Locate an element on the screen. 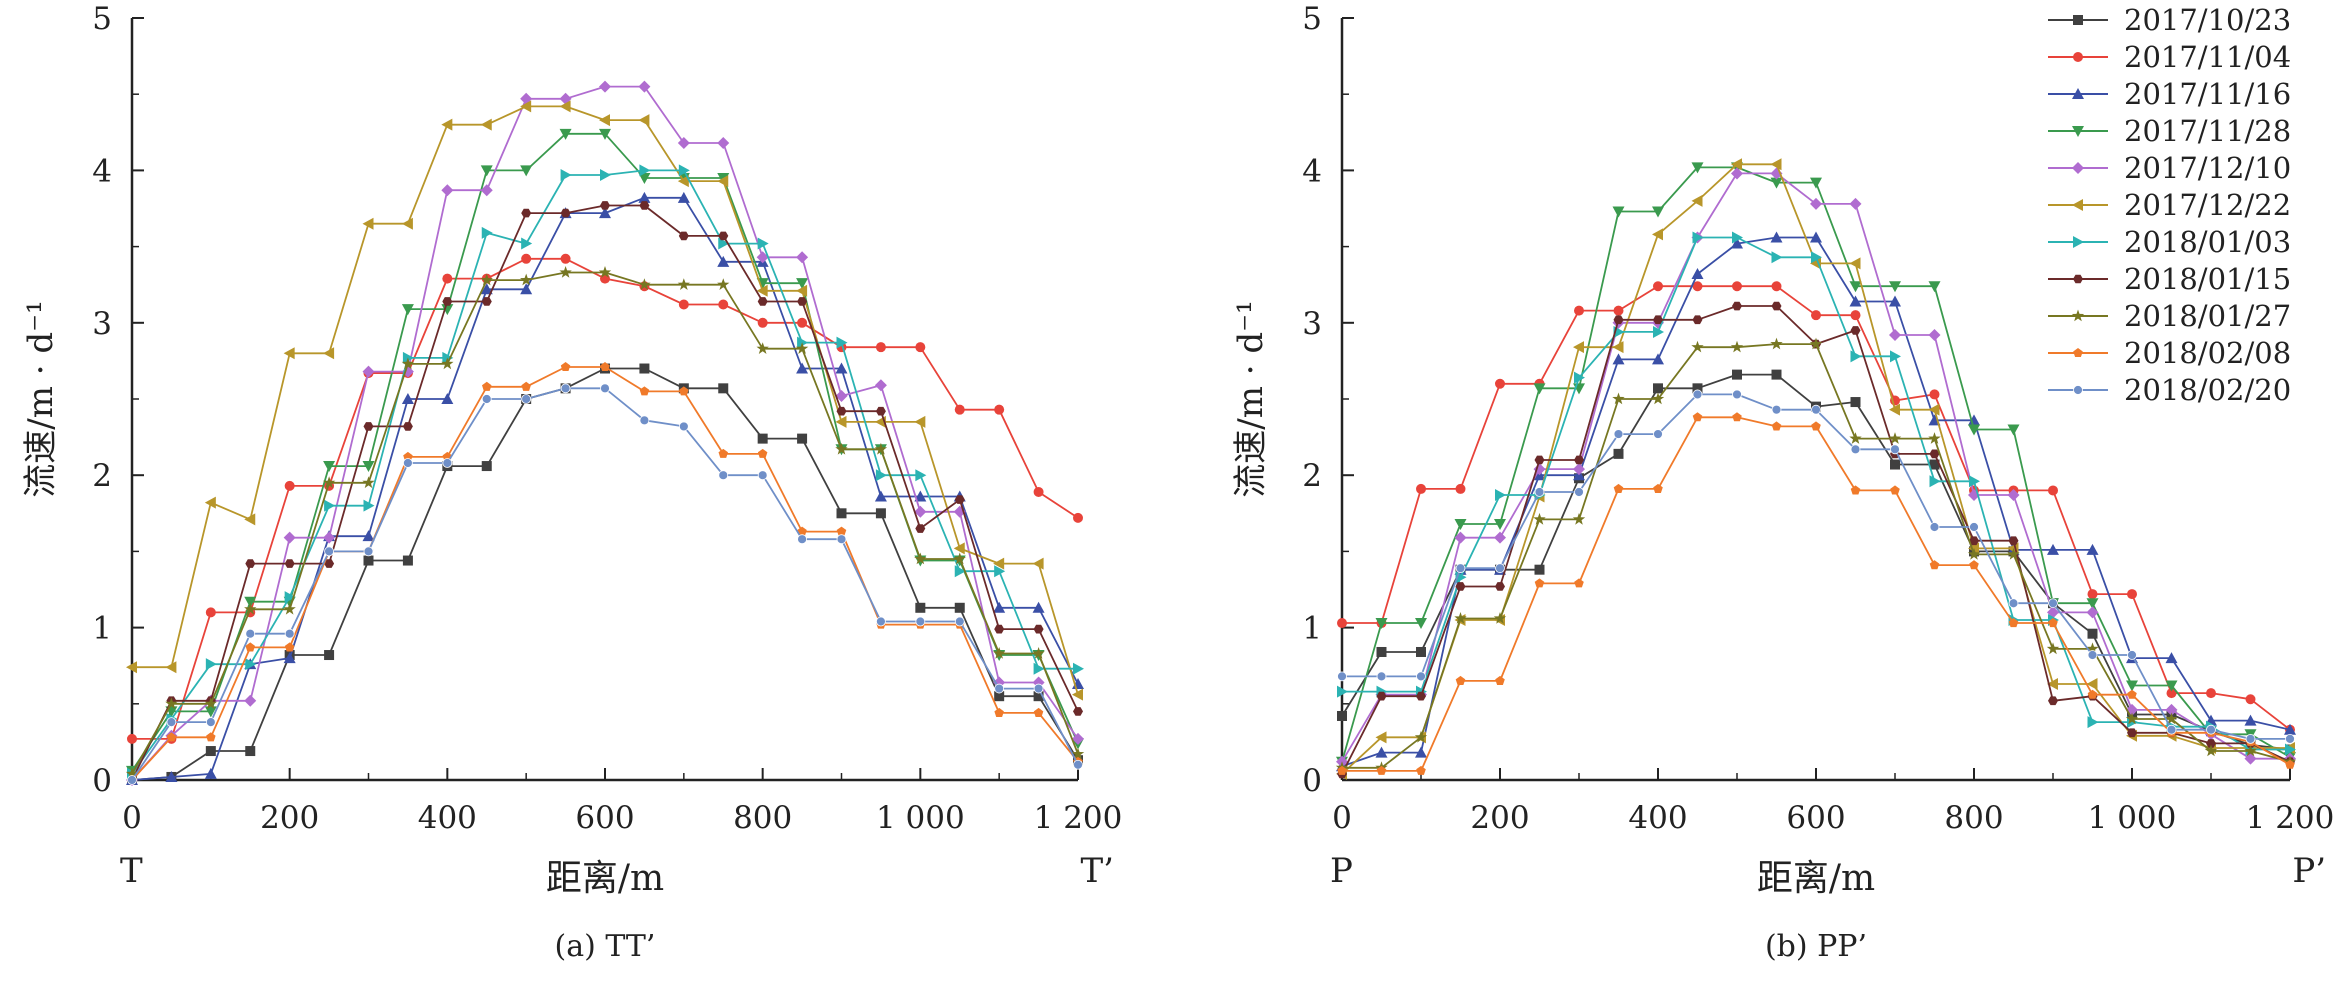 Image resolution: width=2346 pixels, height=984 pixels. series-2018/02/20 is located at coordinates (1816, 566).